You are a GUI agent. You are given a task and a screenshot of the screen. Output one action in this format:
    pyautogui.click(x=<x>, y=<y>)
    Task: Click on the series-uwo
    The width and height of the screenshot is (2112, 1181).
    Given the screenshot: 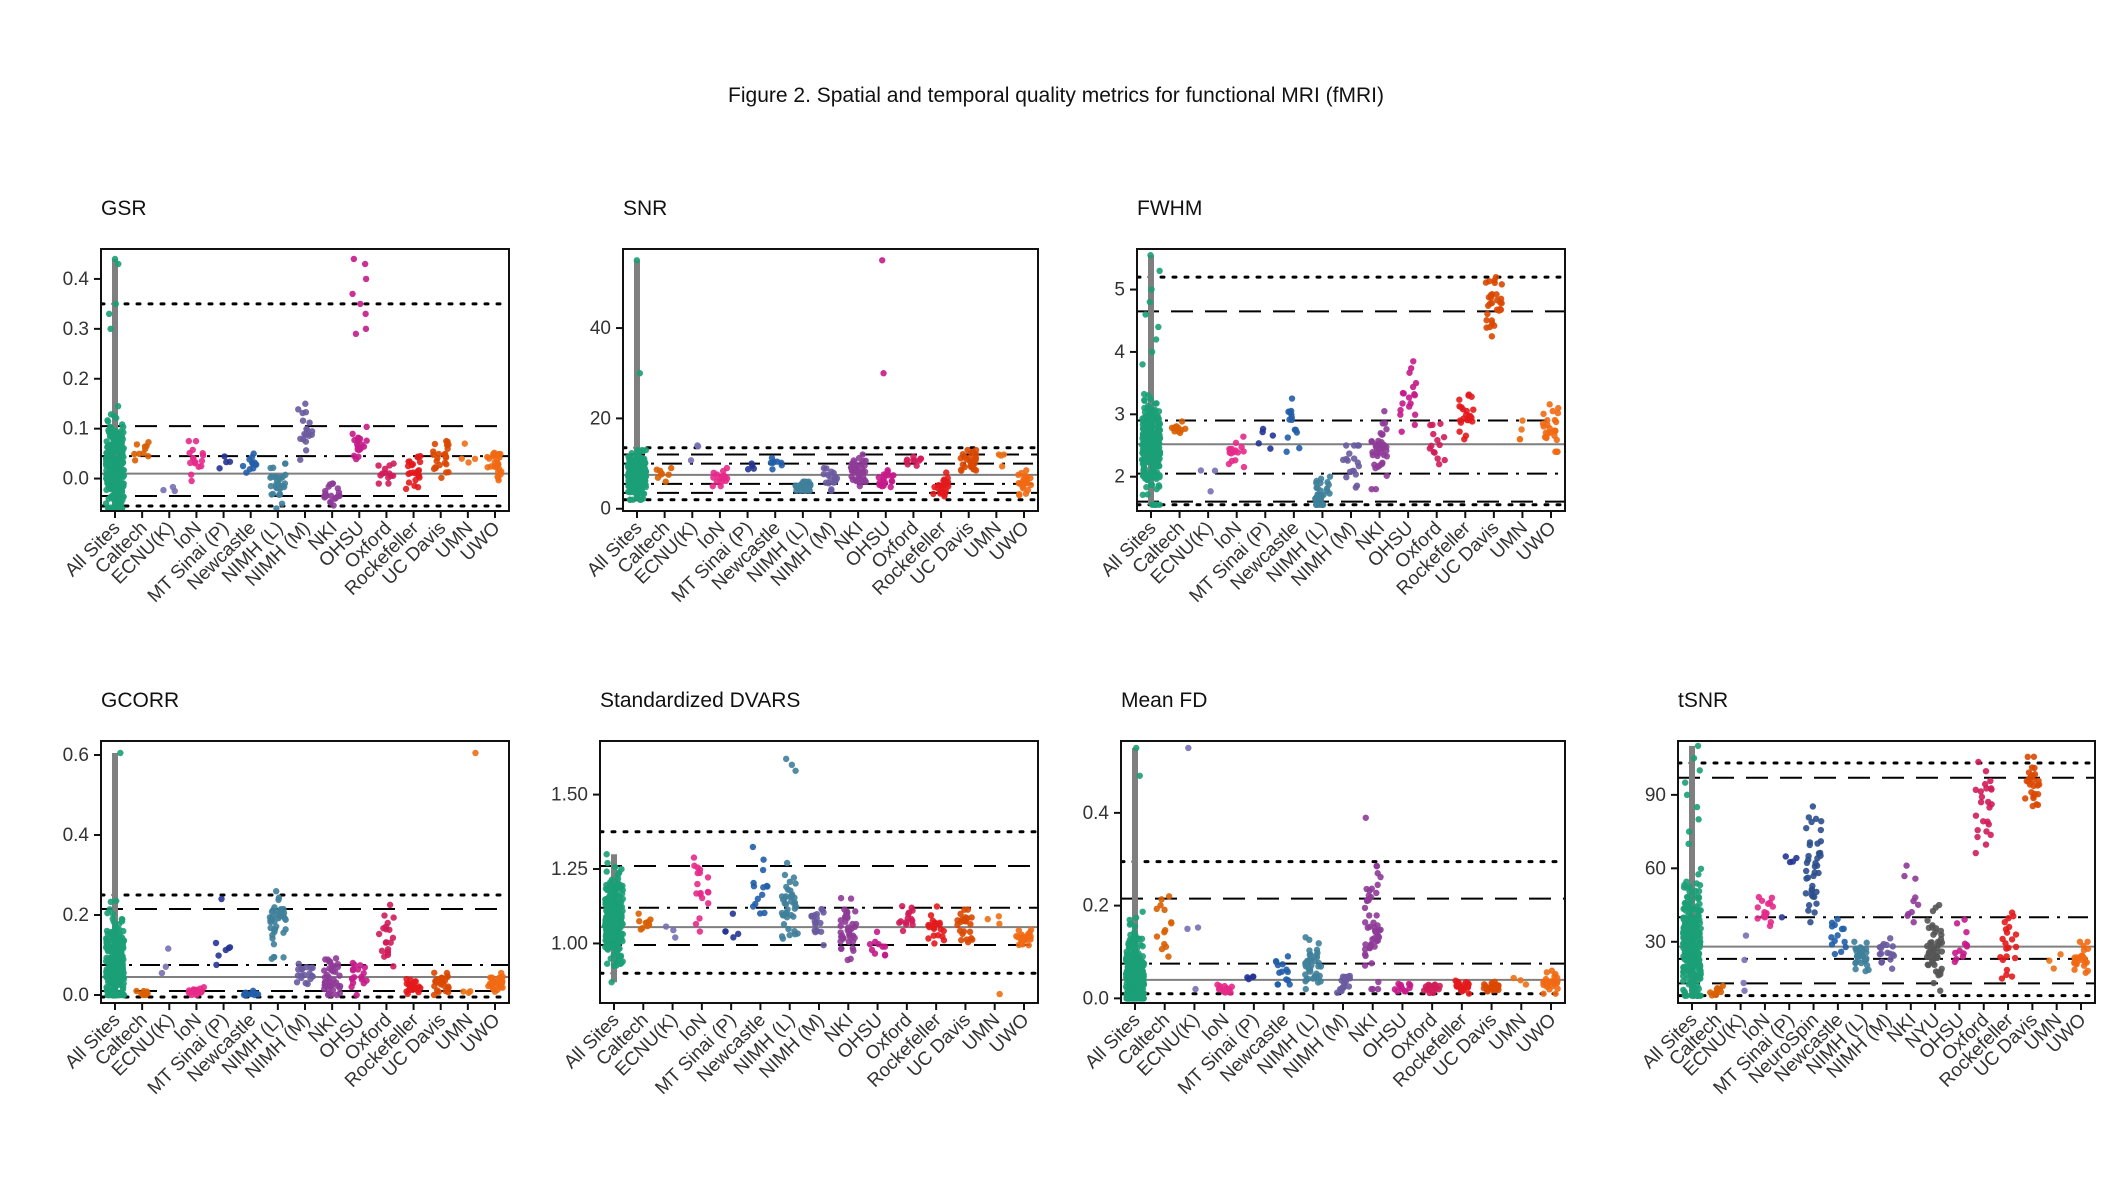 What is the action you would take?
    pyautogui.click(x=2081, y=957)
    